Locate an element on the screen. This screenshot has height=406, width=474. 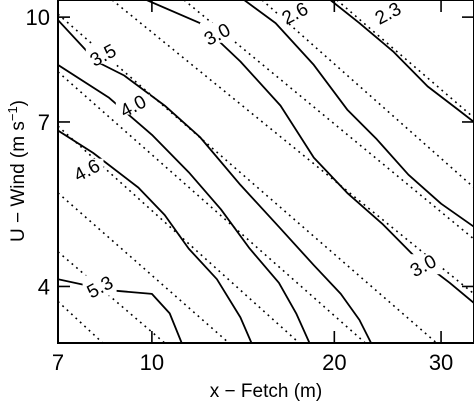
y-axis-label-sup: −1 is located at coordinates (12, 113).